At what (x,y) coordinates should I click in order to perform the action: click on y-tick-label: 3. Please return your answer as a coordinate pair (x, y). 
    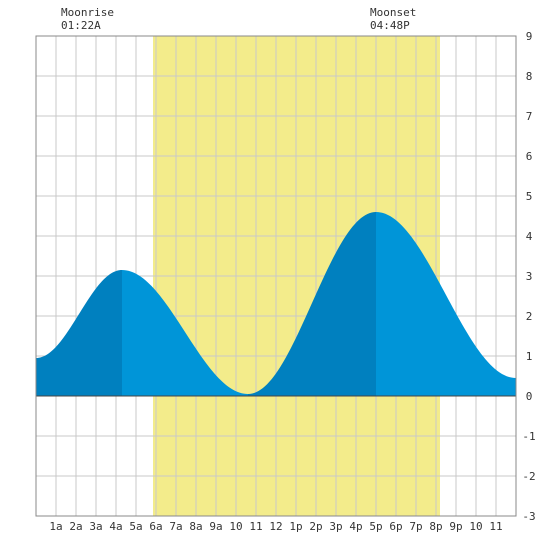
    Looking at the image, I should click on (529, 276).